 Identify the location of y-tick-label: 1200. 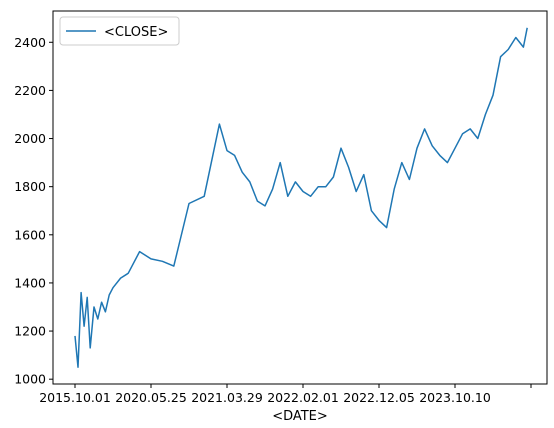
(30, 331).